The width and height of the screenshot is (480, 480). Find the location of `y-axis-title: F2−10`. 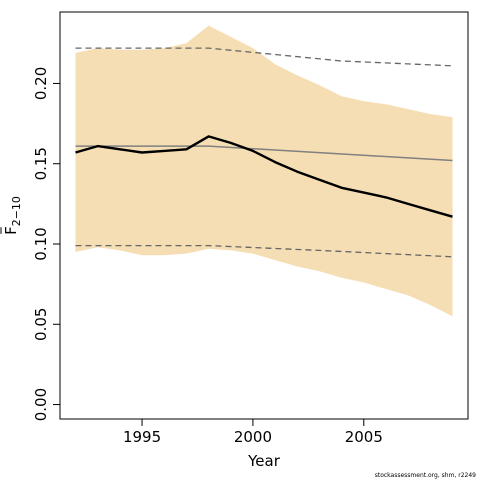

y-axis-title: F2−10 is located at coordinates (12, 215).